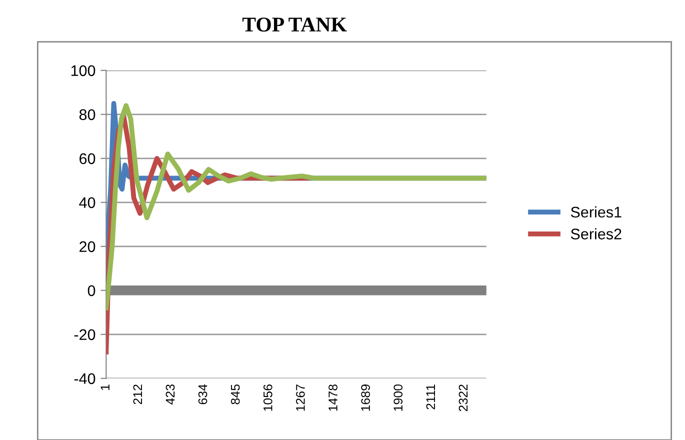 The width and height of the screenshot is (685, 440). I want to click on legend-label: Series2, so click(596, 234).